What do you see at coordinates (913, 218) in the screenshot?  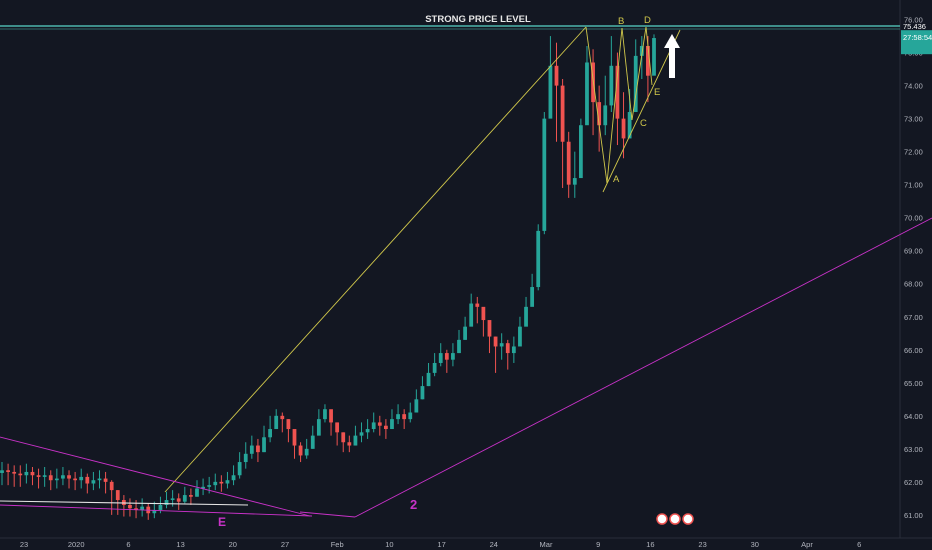 I see `y-tick-label: 70.00` at bounding box center [913, 218].